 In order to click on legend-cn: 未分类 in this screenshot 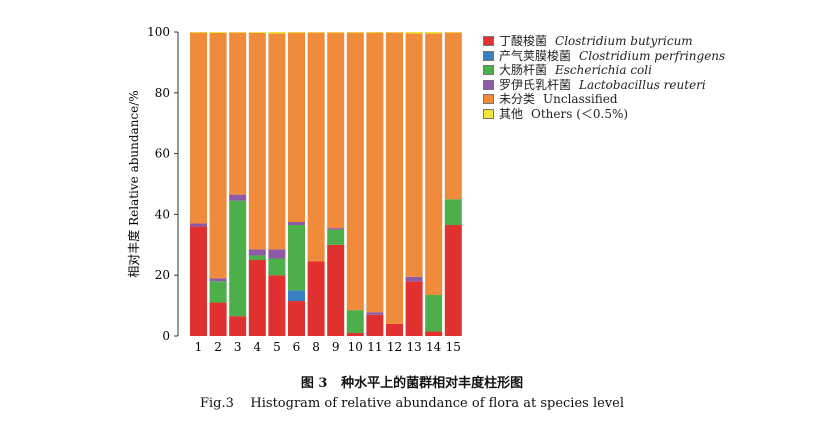, I will do `click(517, 99)`.